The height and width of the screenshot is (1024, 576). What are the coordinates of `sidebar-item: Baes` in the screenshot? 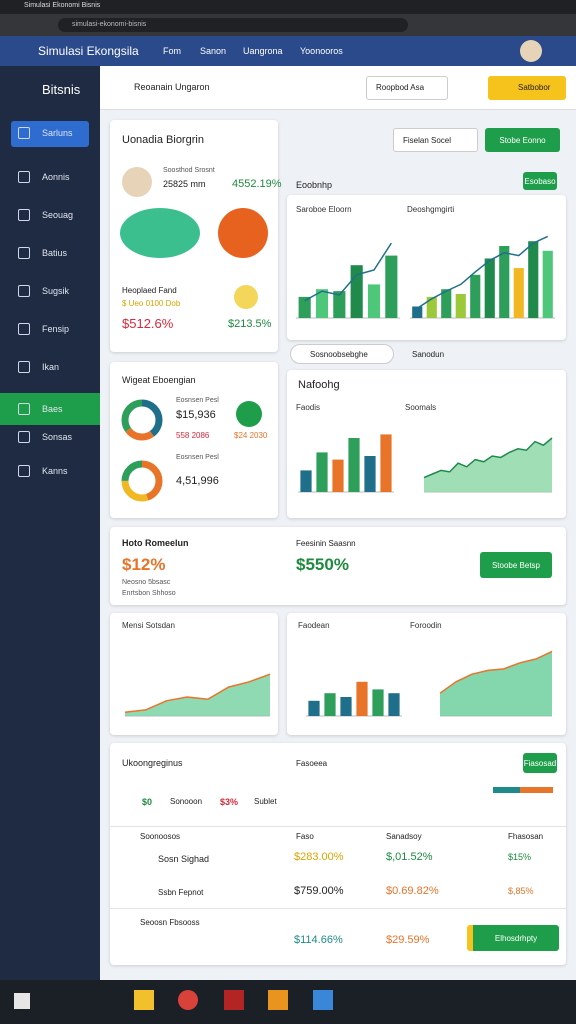 It's located at (50, 409).